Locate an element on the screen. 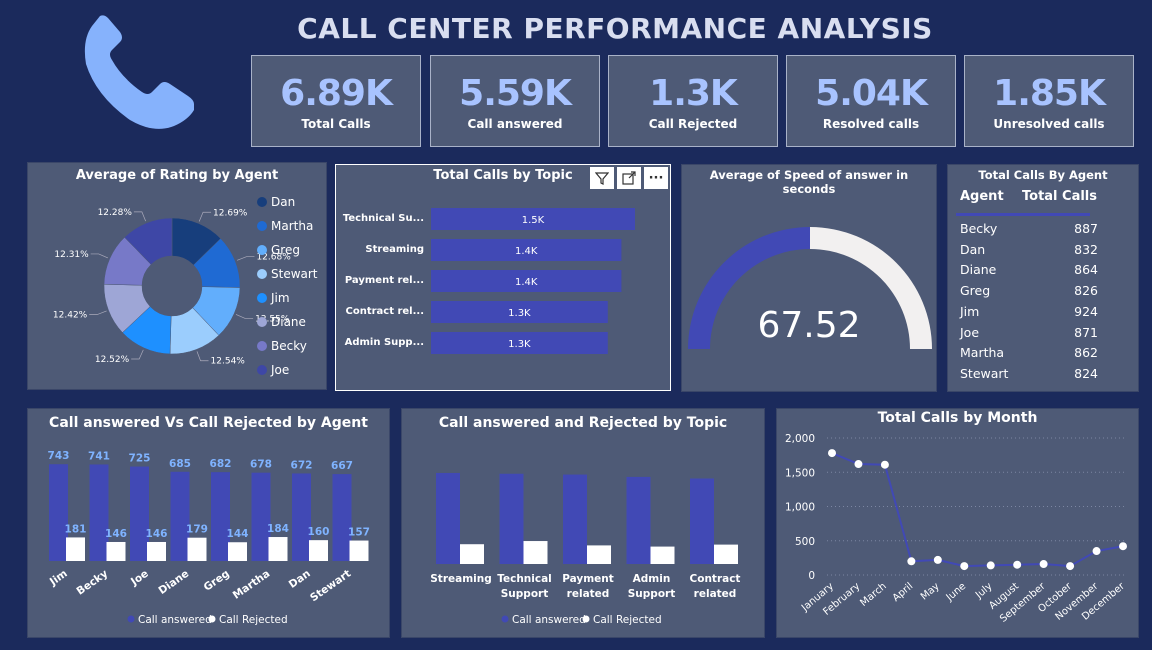 This screenshot has width=1152, height=650. kpi-card: 1.85K Unresolved calls is located at coordinates (1049, 101).